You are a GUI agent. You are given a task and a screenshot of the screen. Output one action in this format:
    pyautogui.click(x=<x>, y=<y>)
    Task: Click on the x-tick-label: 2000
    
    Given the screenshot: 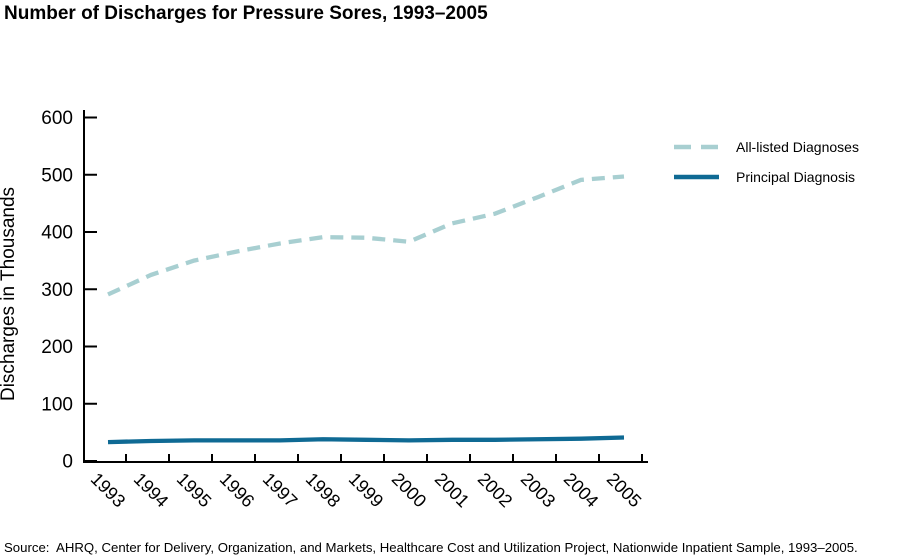 What is the action you would take?
    pyautogui.click(x=409, y=490)
    